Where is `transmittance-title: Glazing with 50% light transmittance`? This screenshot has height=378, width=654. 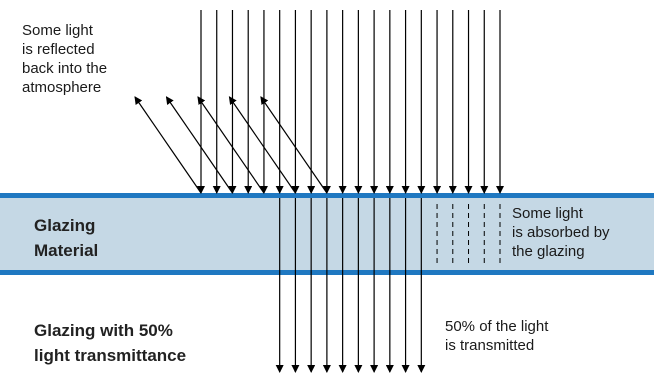 transmittance-title: Glazing with 50% light transmittance is located at coordinates (110, 343).